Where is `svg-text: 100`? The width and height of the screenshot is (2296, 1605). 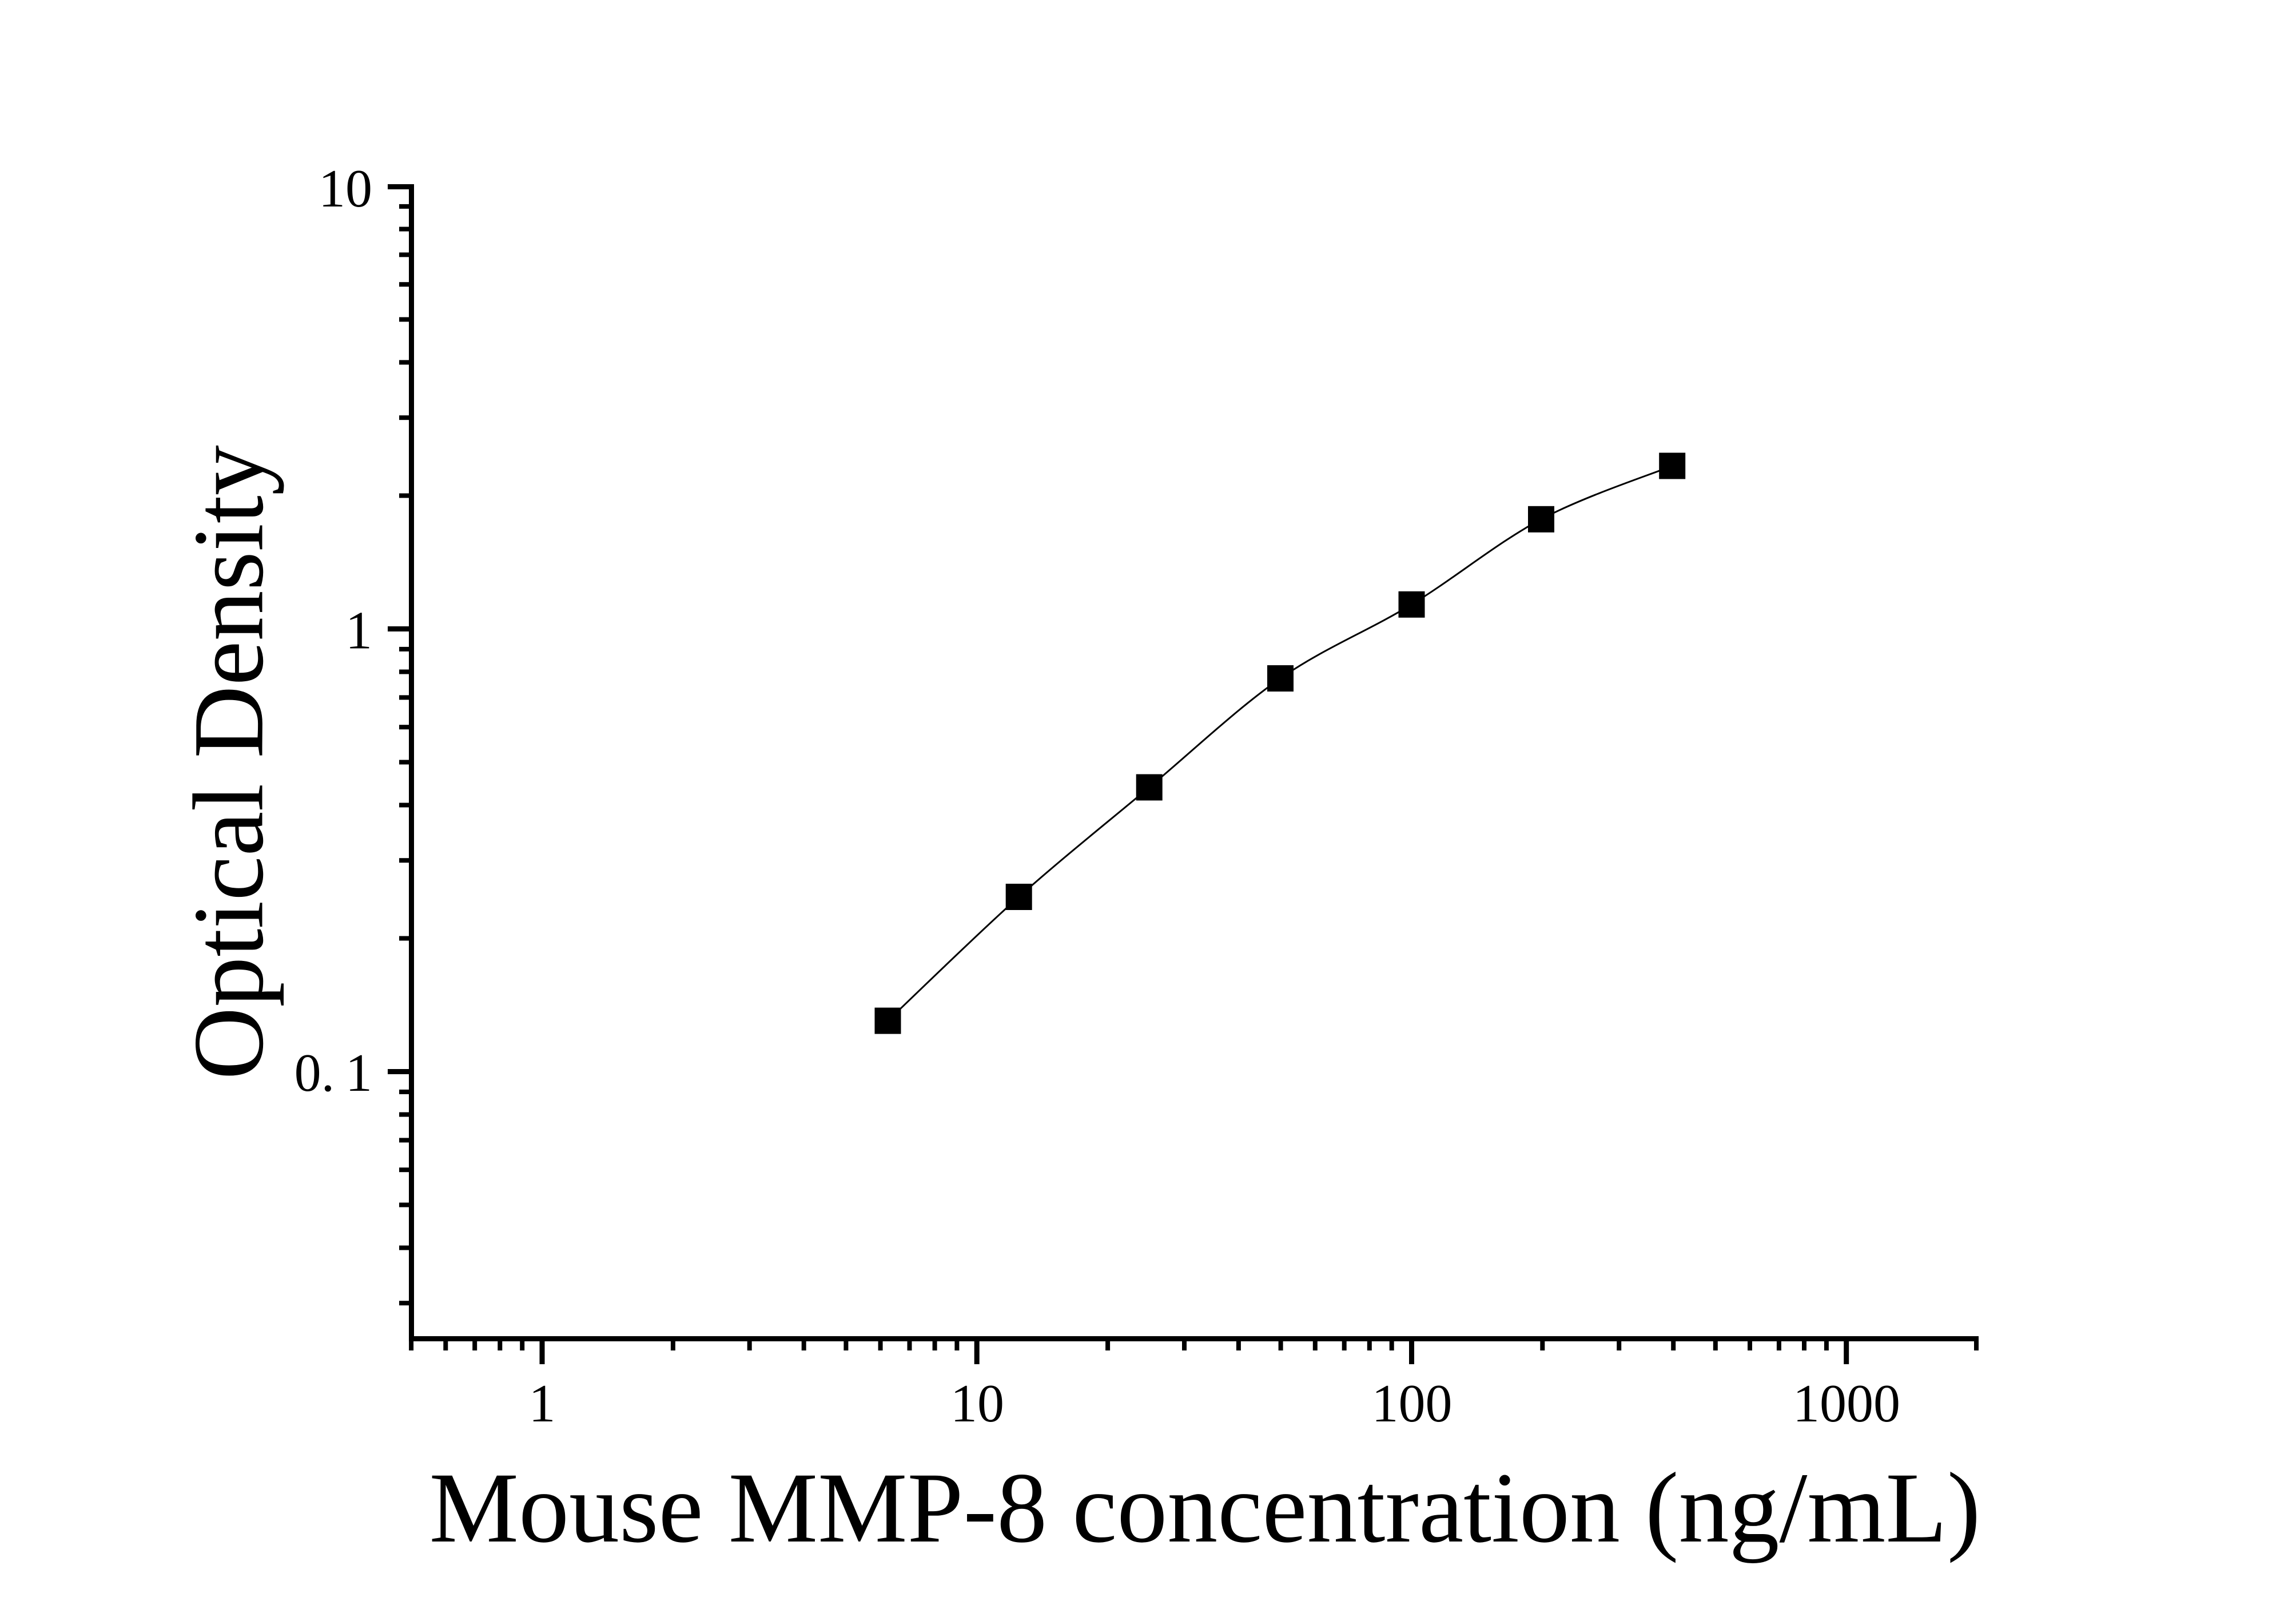
svg-text: 100 is located at coordinates (1413, 1403).